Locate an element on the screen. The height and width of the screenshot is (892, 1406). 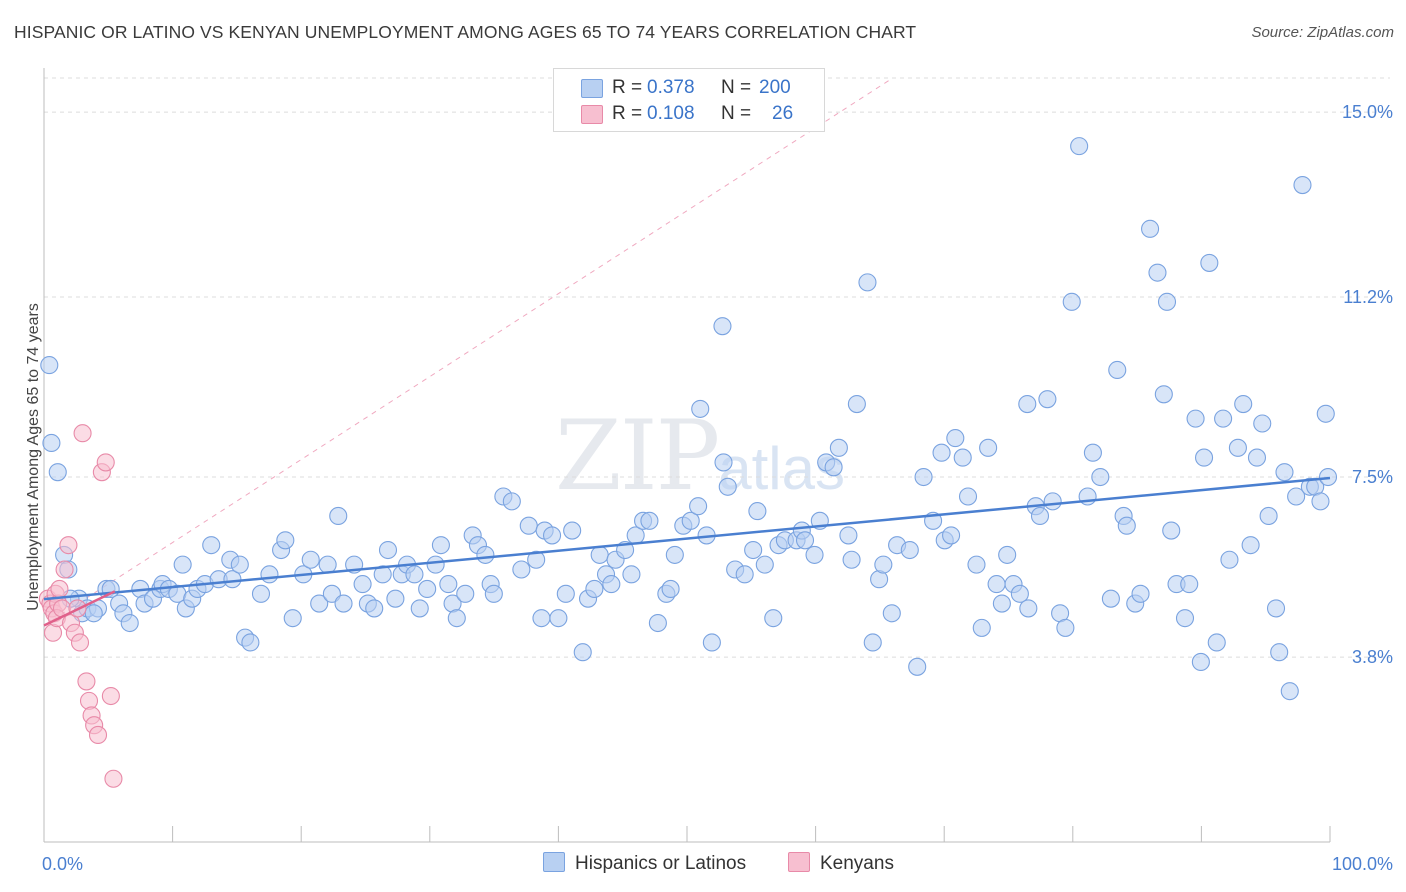
y-tick-label: 11.2% is located at coordinates (1368, 297).